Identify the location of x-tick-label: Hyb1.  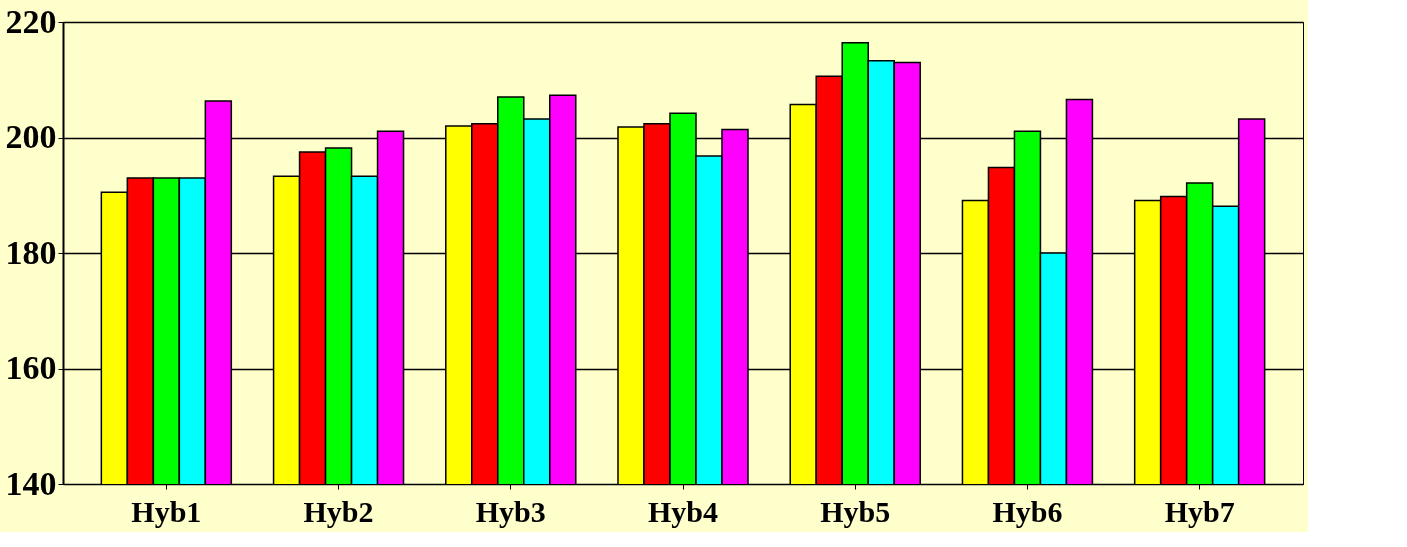
(166, 511).